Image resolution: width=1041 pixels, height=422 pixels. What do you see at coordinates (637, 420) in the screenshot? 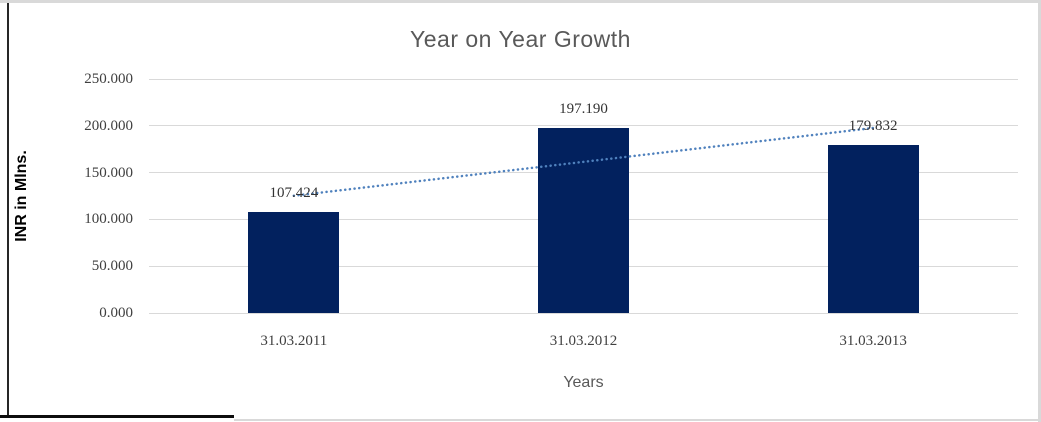
I see `frame-border-bottom-gray` at bounding box center [637, 420].